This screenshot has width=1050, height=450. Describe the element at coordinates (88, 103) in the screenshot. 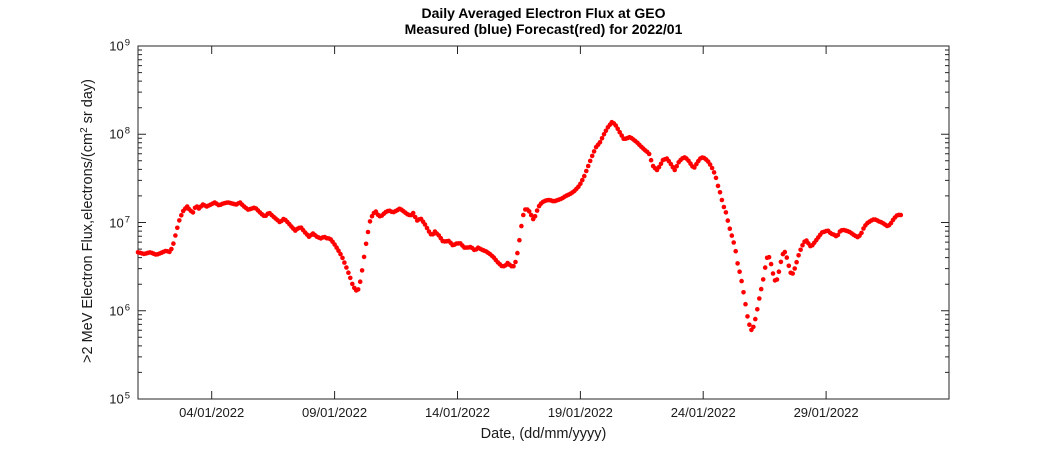

I see `y-axis-label-units: sr day)` at that location.